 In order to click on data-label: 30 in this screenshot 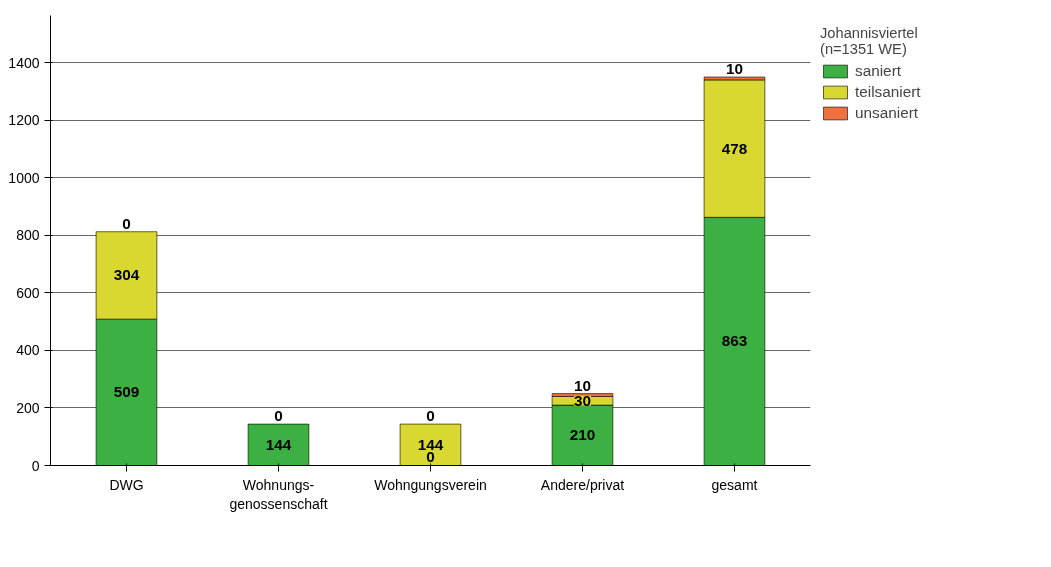, I will do `click(582, 400)`.